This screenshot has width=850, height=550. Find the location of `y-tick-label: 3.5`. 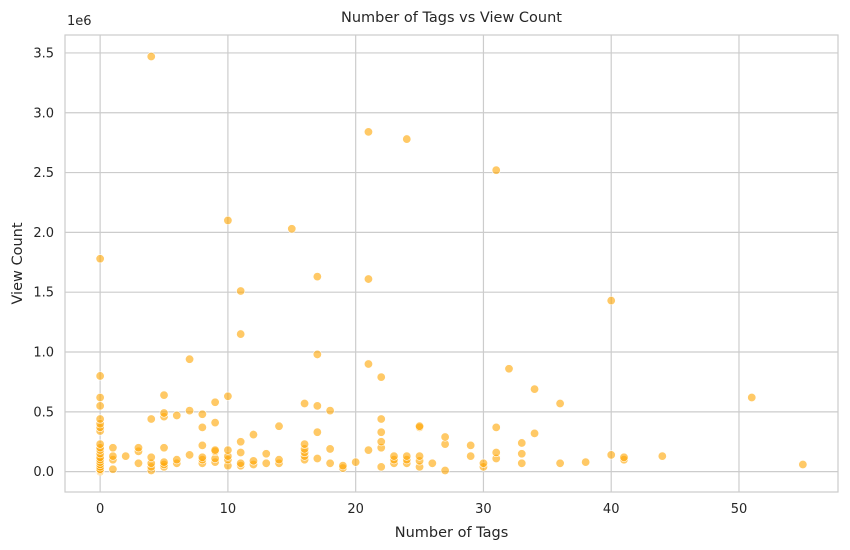

y-tick-label: 3.5 is located at coordinates (43, 53).